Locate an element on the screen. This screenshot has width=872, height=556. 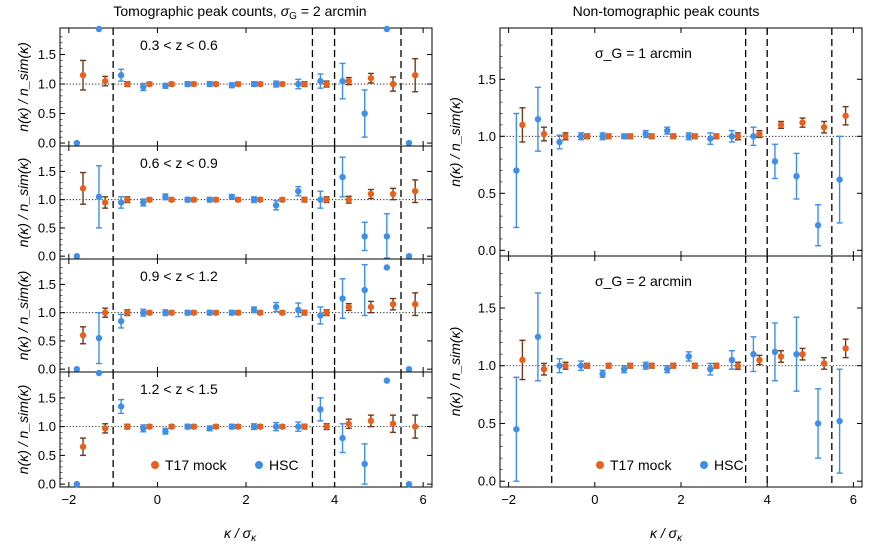
panel-tomo-1: 0.0 0.5 1.0 1.5 n(κ) / n_sim(κ) 0.3 < z < 0.6 is located at coordinates (224, 88).